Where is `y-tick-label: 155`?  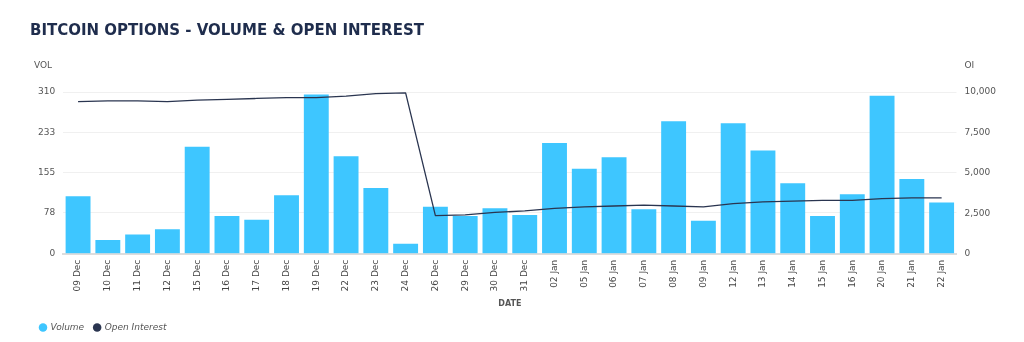 y-tick-label: 155 is located at coordinates (46, 172).